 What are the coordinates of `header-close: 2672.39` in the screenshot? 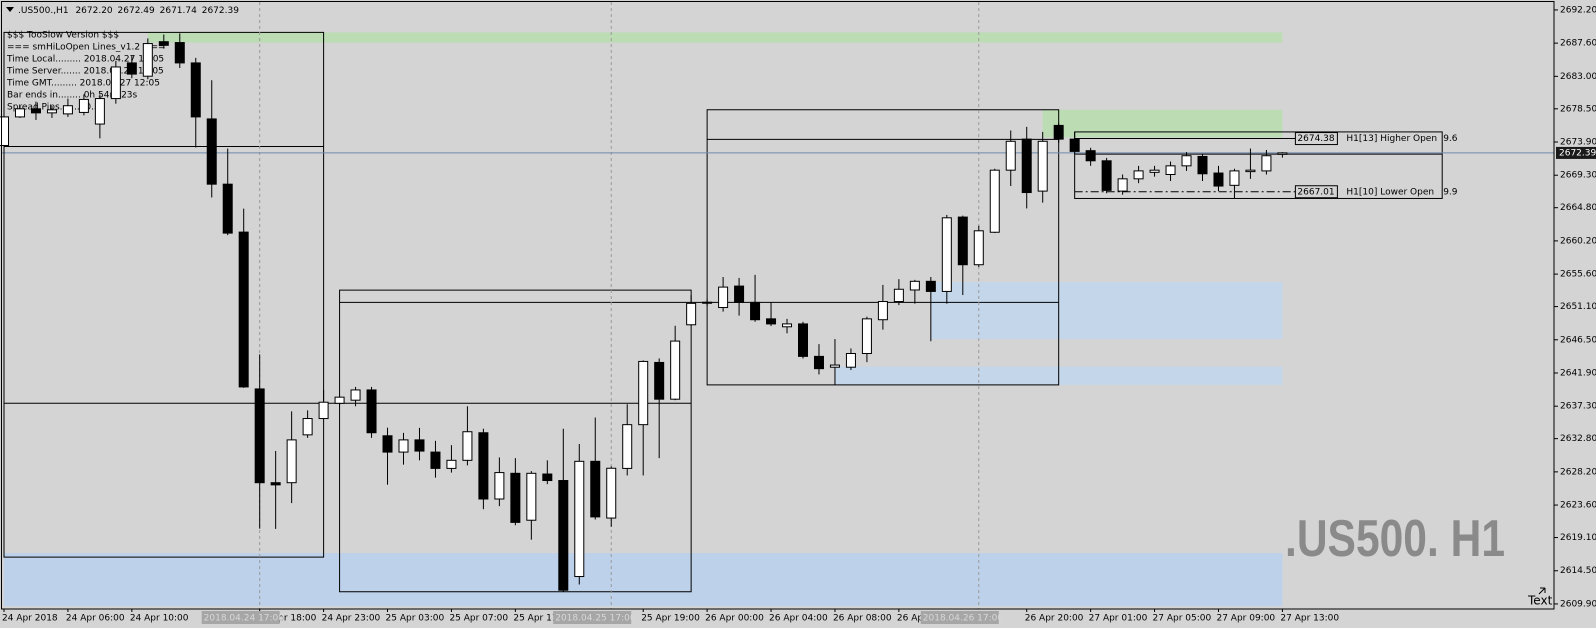 It's located at (220, 11).